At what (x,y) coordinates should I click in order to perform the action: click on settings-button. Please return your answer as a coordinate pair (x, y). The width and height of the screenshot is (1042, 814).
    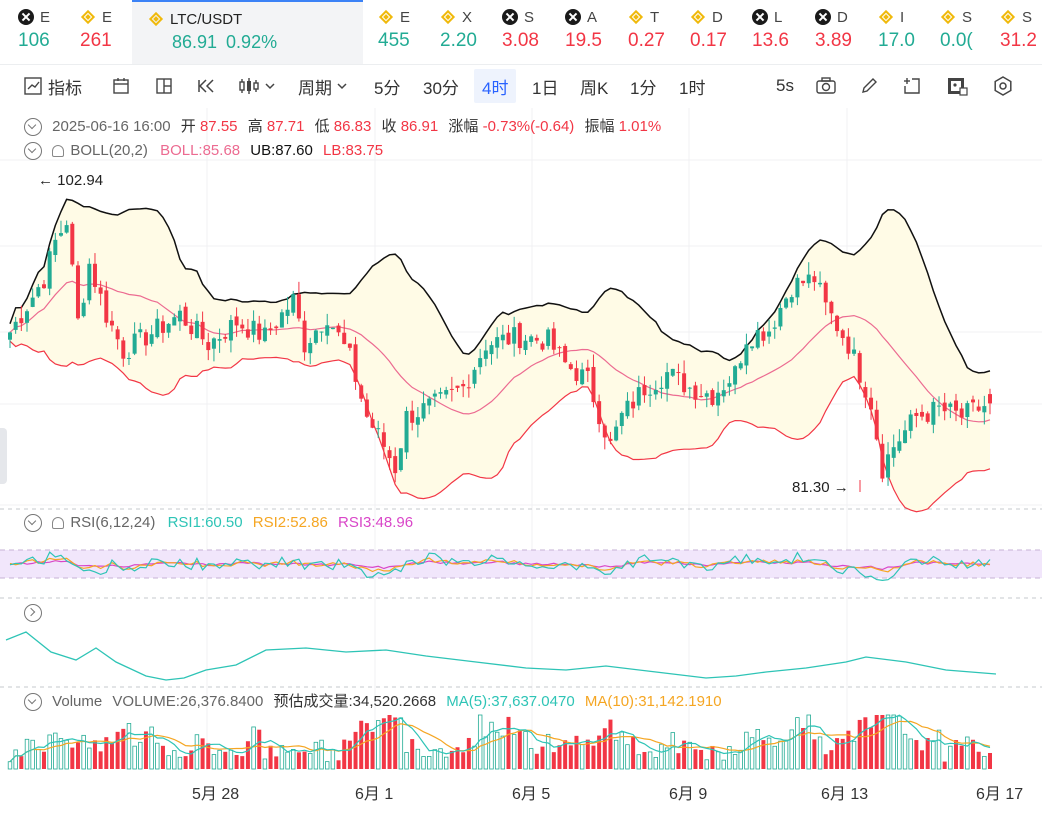
    Looking at the image, I should click on (1003, 86).